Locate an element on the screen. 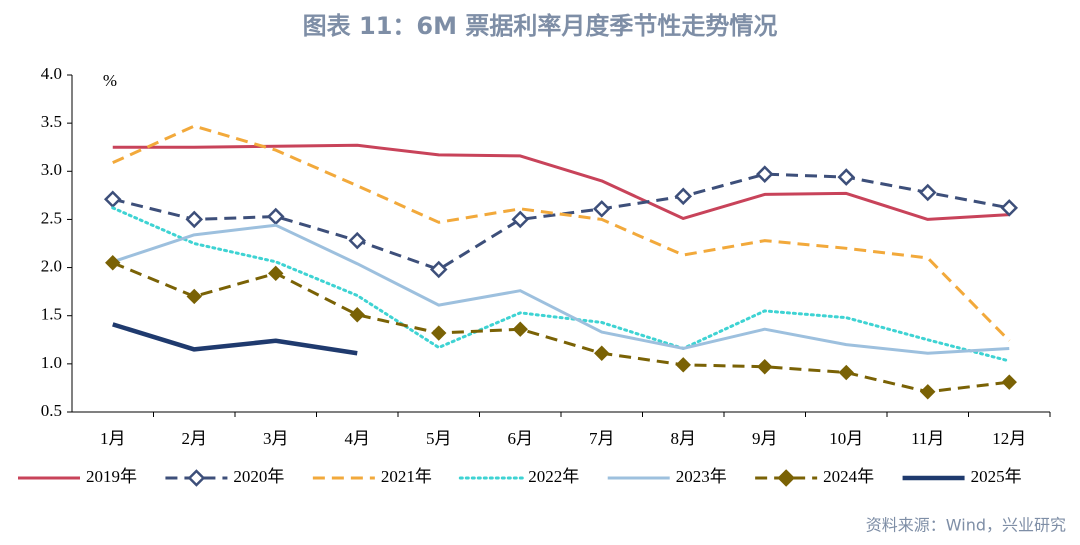 The height and width of the screenshot is (545, 1080). legend-label: 2023年 is located at coordinates (701, 476).